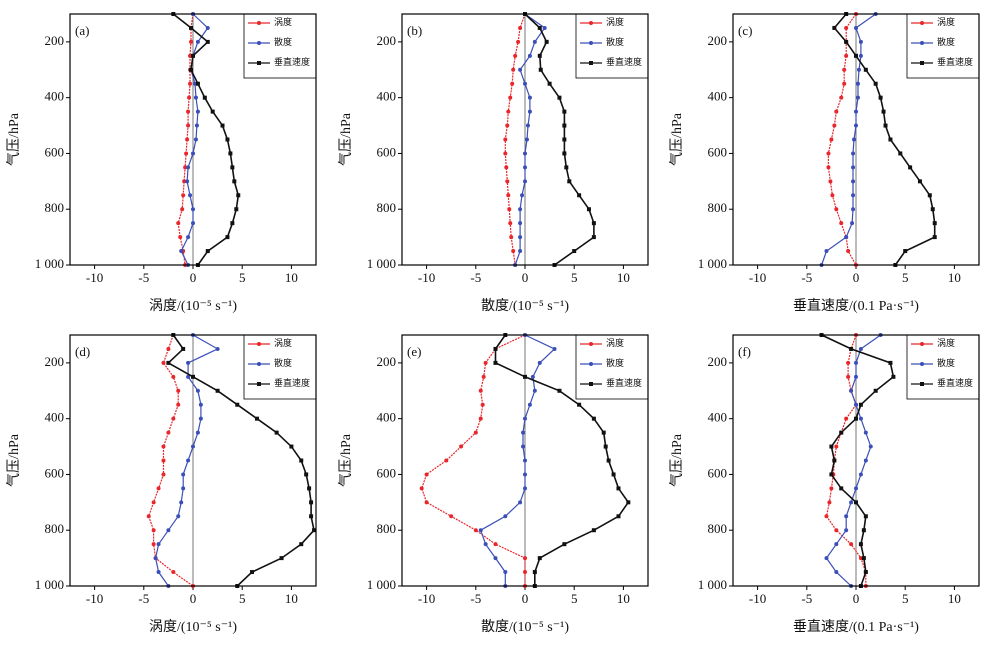 The image size is (994, 654). I want to click on series-line, so click(559, 139).